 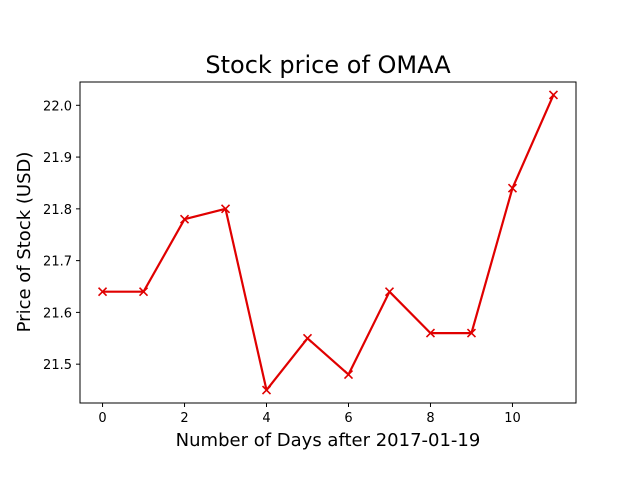 I want to click on x-tick-label: 2, so click(x=184, y=418).